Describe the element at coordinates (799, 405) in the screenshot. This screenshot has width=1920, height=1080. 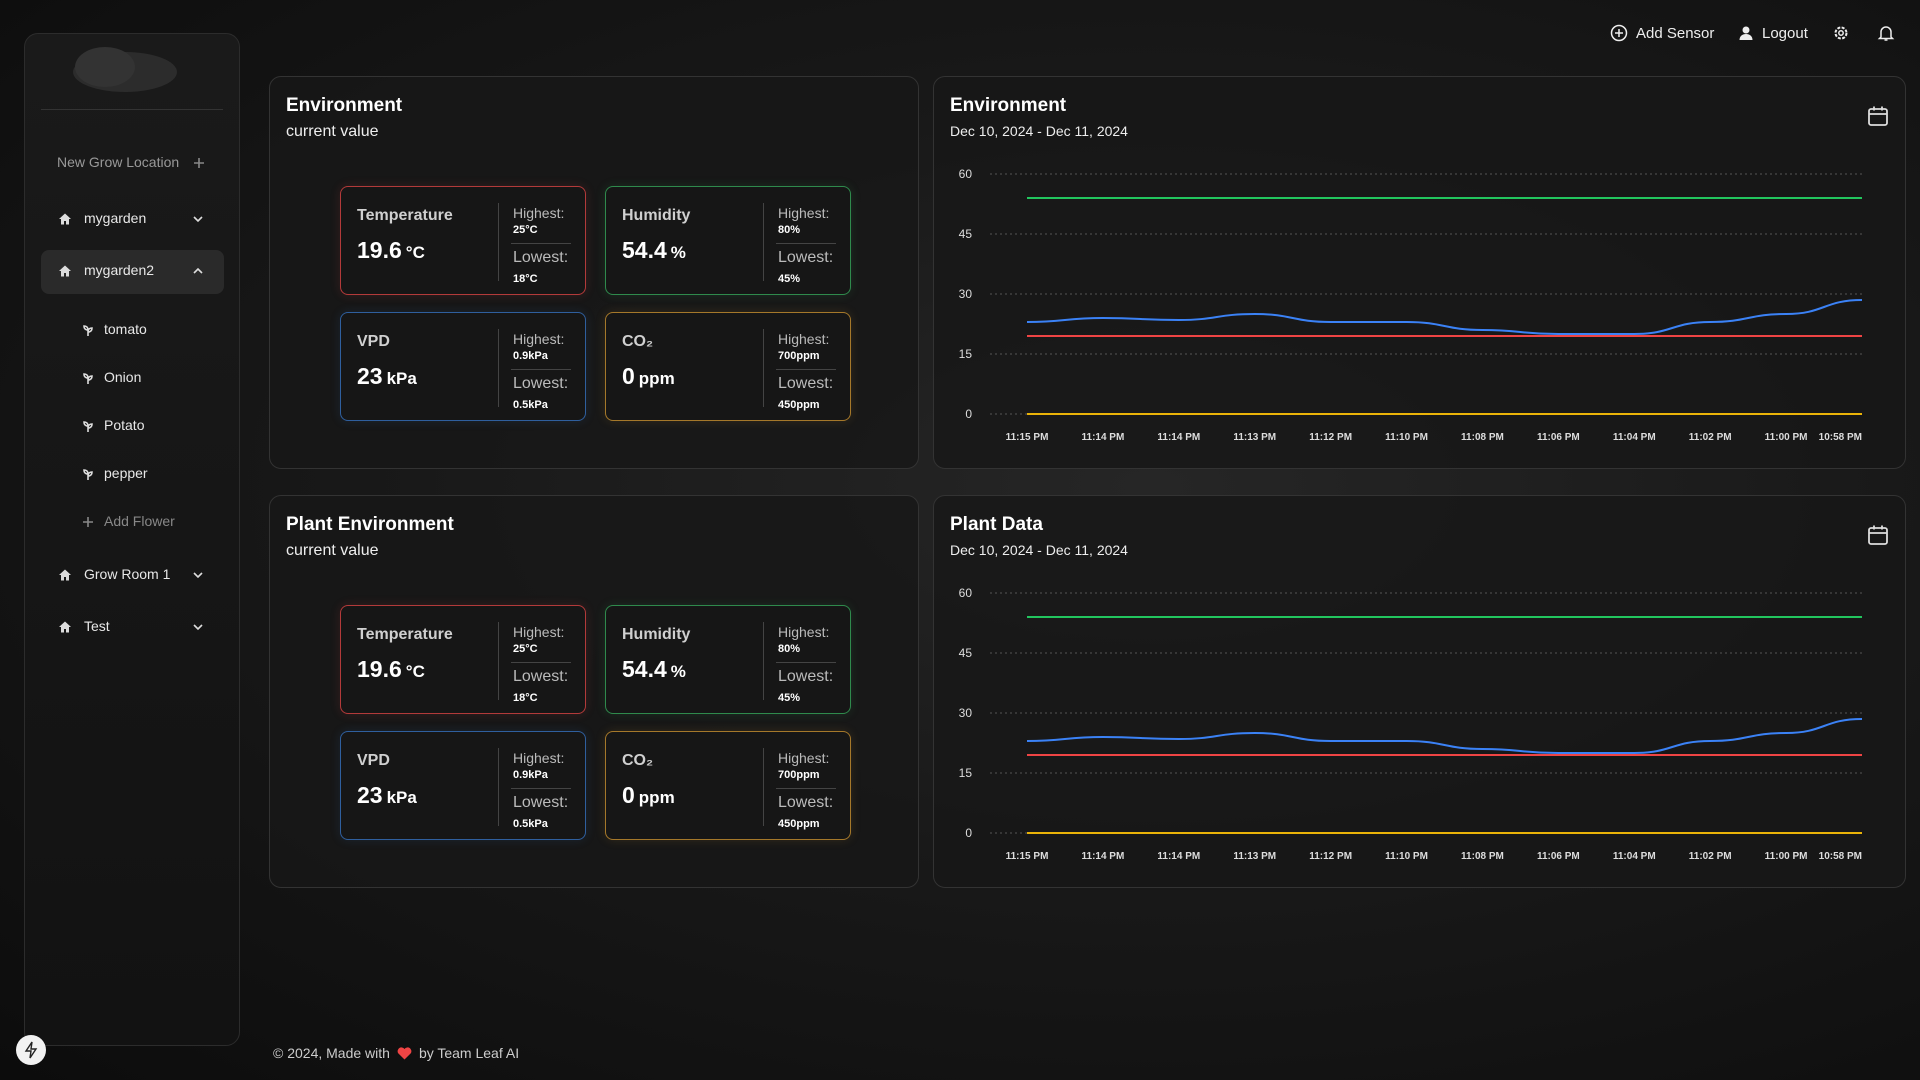
I see `lowest-value: 450ppm` at that location.